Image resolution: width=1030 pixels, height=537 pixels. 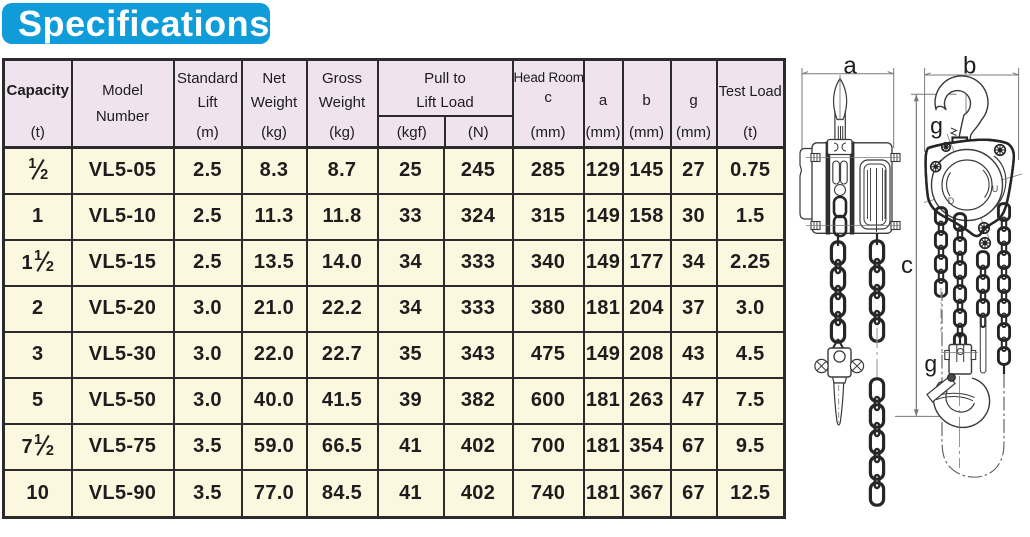 I want to click on svg-text: U, so click(x=995, y=189).